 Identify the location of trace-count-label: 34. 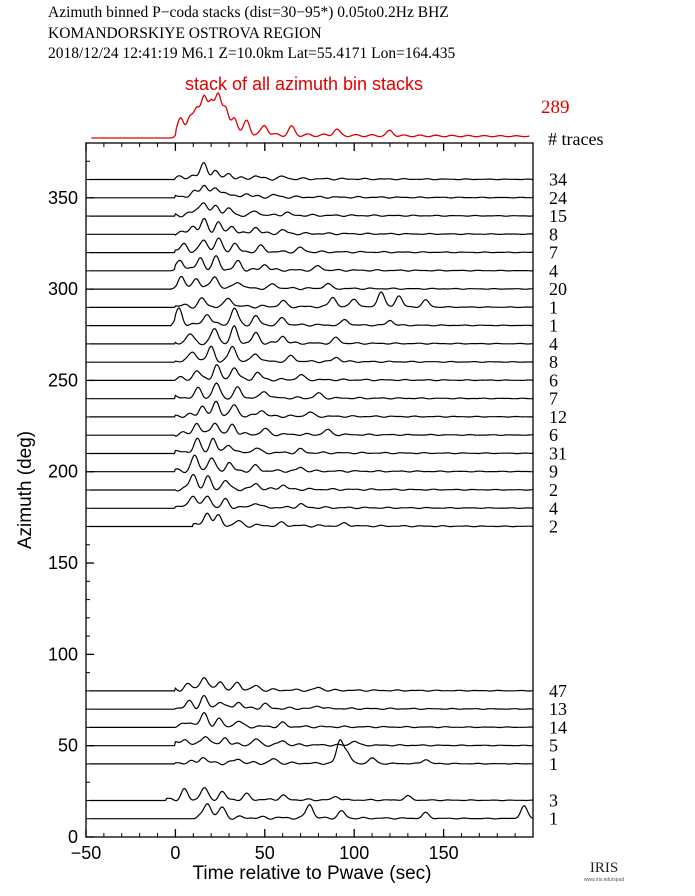
(558, 180).